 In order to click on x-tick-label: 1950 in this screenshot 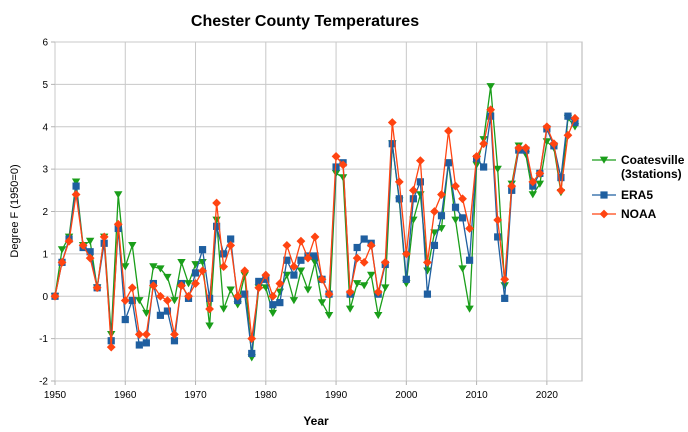, I will do `click(55, 395)`.